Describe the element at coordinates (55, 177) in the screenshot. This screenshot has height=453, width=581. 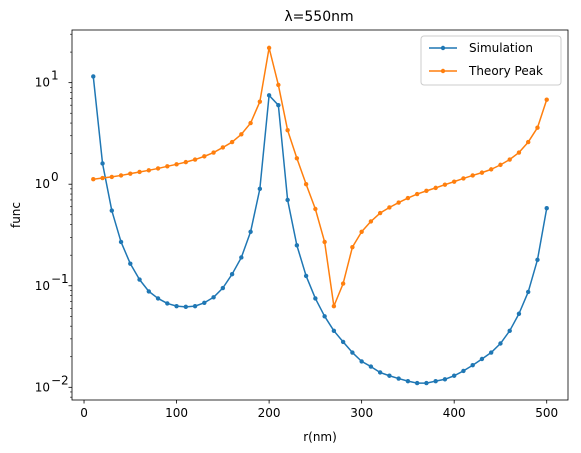
I see `y-tick-exponent: 0` at that location.